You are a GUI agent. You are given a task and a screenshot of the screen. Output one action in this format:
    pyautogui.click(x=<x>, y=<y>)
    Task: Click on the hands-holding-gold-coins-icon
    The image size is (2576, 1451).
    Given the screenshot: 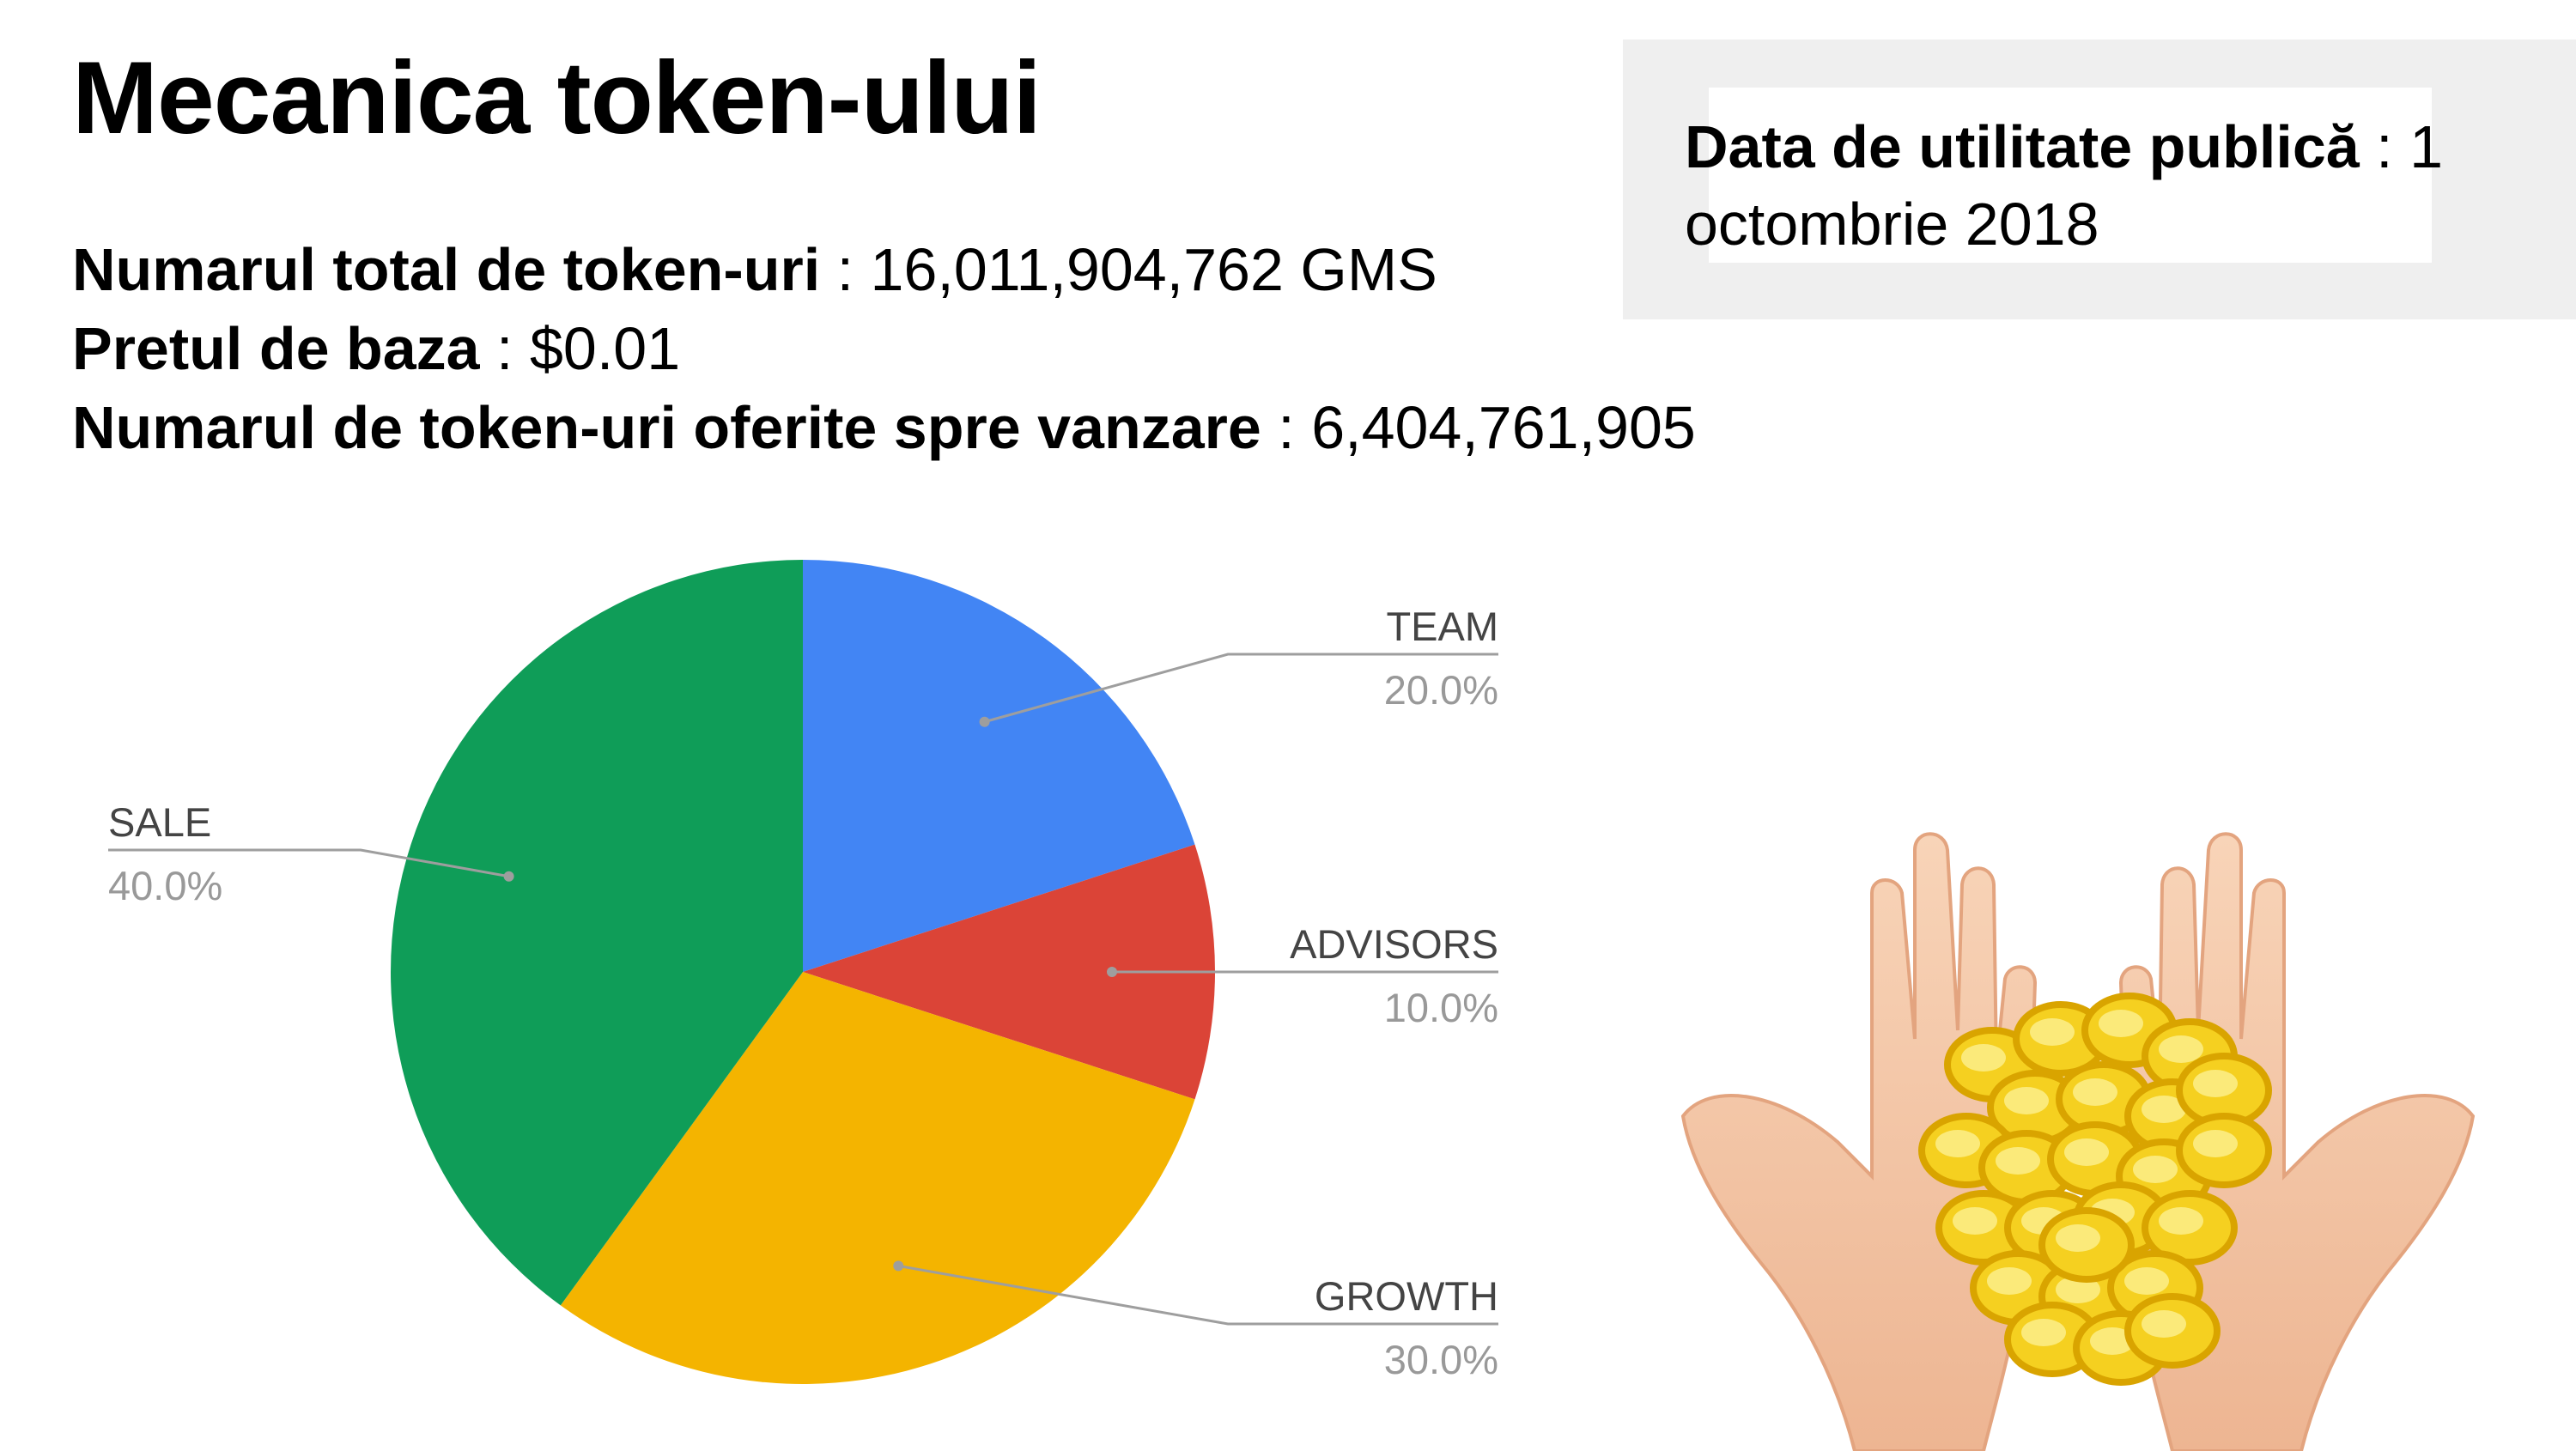 What is the action you would take?
    pyautogui.click(x=2078, y=1142)
    